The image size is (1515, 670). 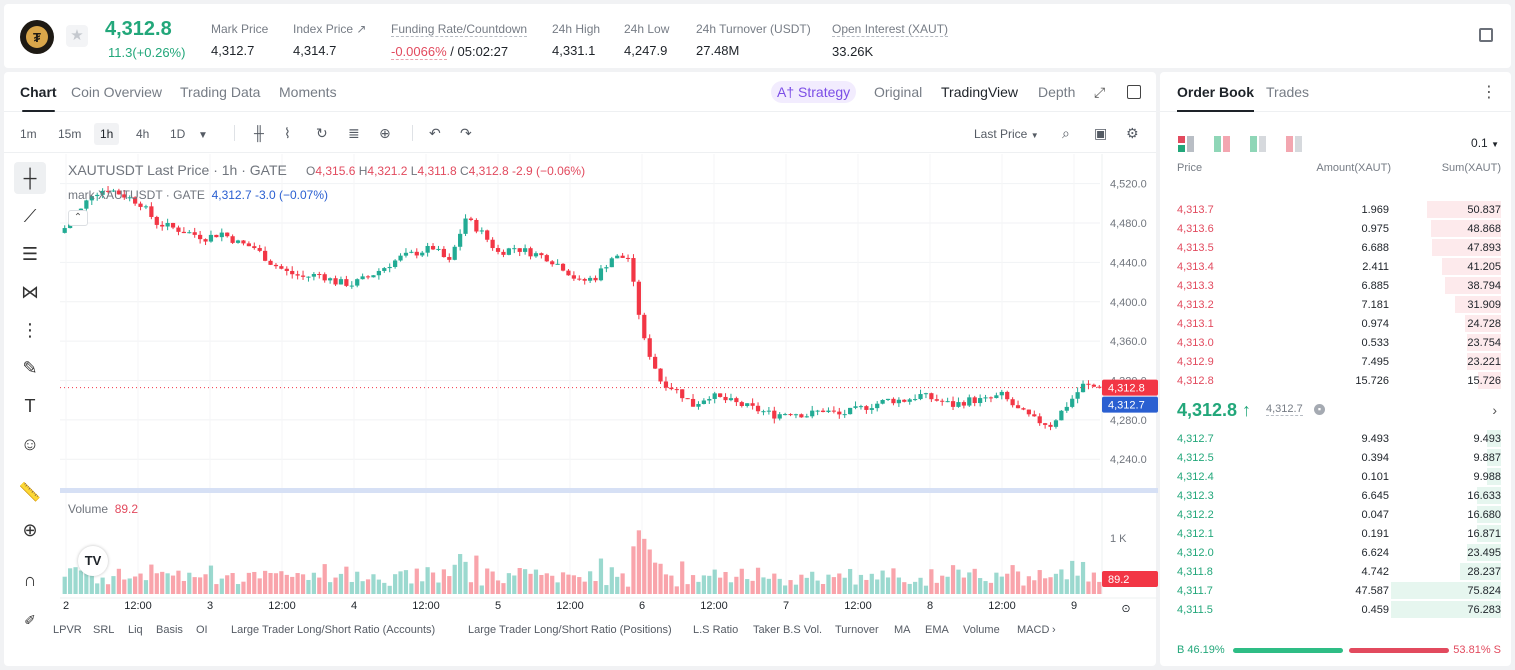 I want to click on chevron-right-icon: ›, so click(x=1494, y=410).